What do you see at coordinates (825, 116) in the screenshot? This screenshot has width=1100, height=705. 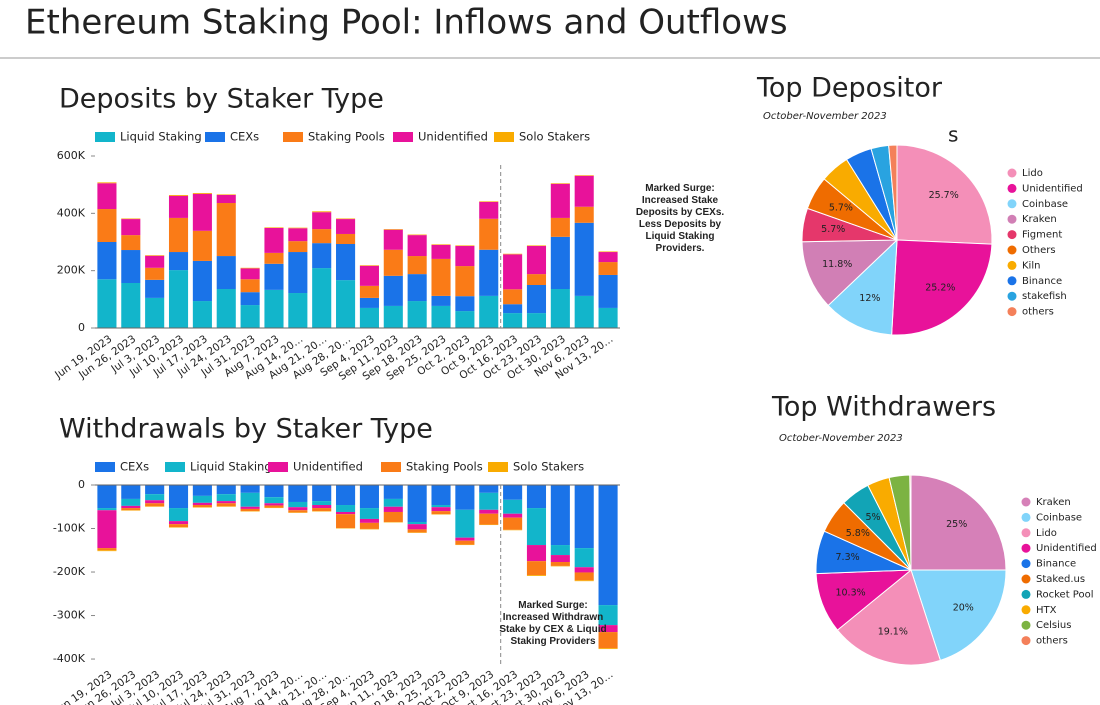 I see `chart-subtitle: October-November 2023` at bounding box center [825, 116].